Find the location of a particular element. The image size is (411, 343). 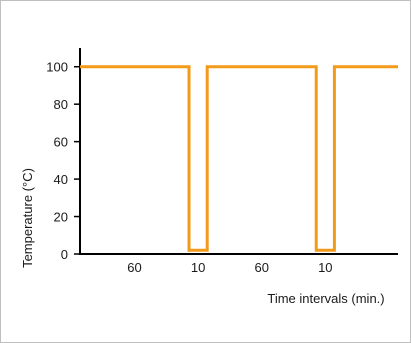

y-tick-label: 40 is located at coordinates (61, 179).